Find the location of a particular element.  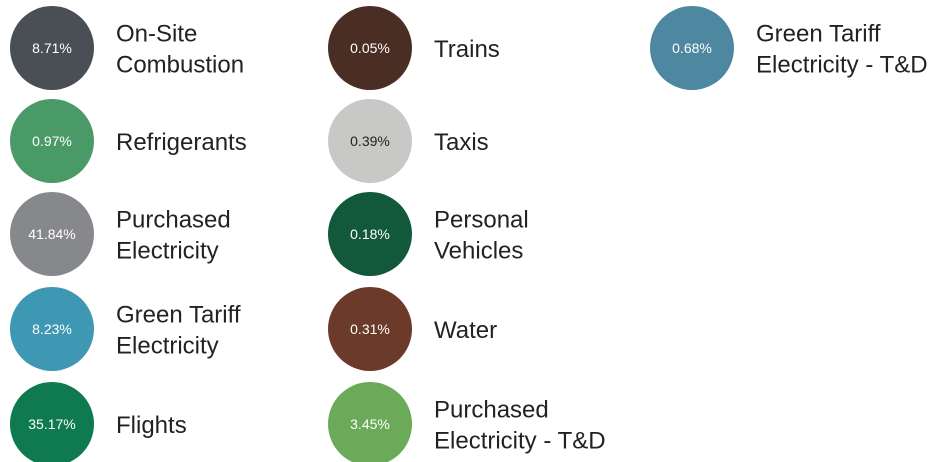

label: On-Site is located at coordinates (156, 34).